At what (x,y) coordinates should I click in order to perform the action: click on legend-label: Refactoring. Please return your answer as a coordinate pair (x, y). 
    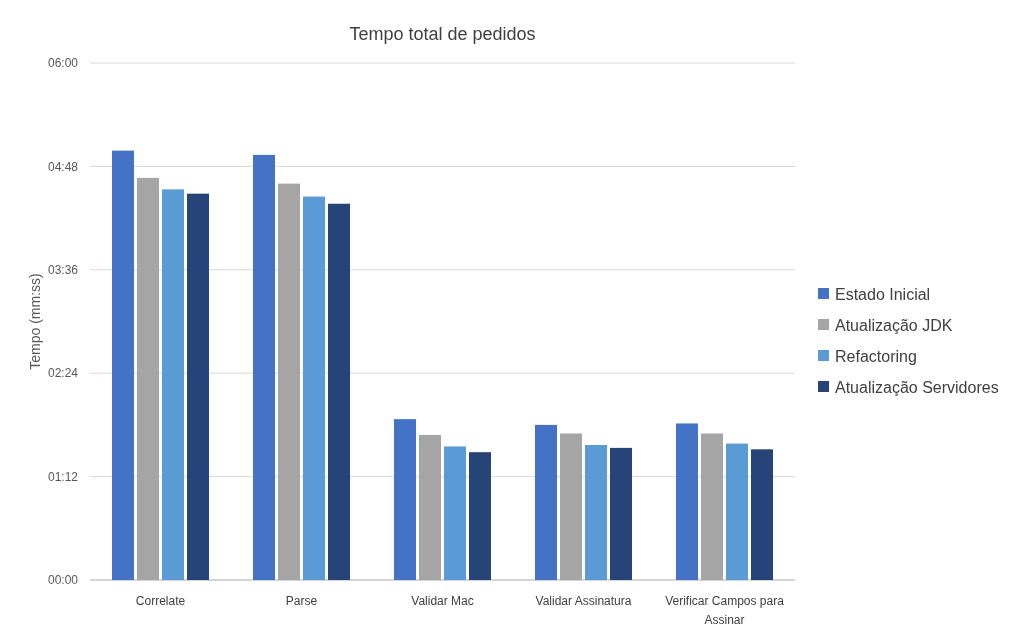
    Looking at the image, I should click on (876, 356).